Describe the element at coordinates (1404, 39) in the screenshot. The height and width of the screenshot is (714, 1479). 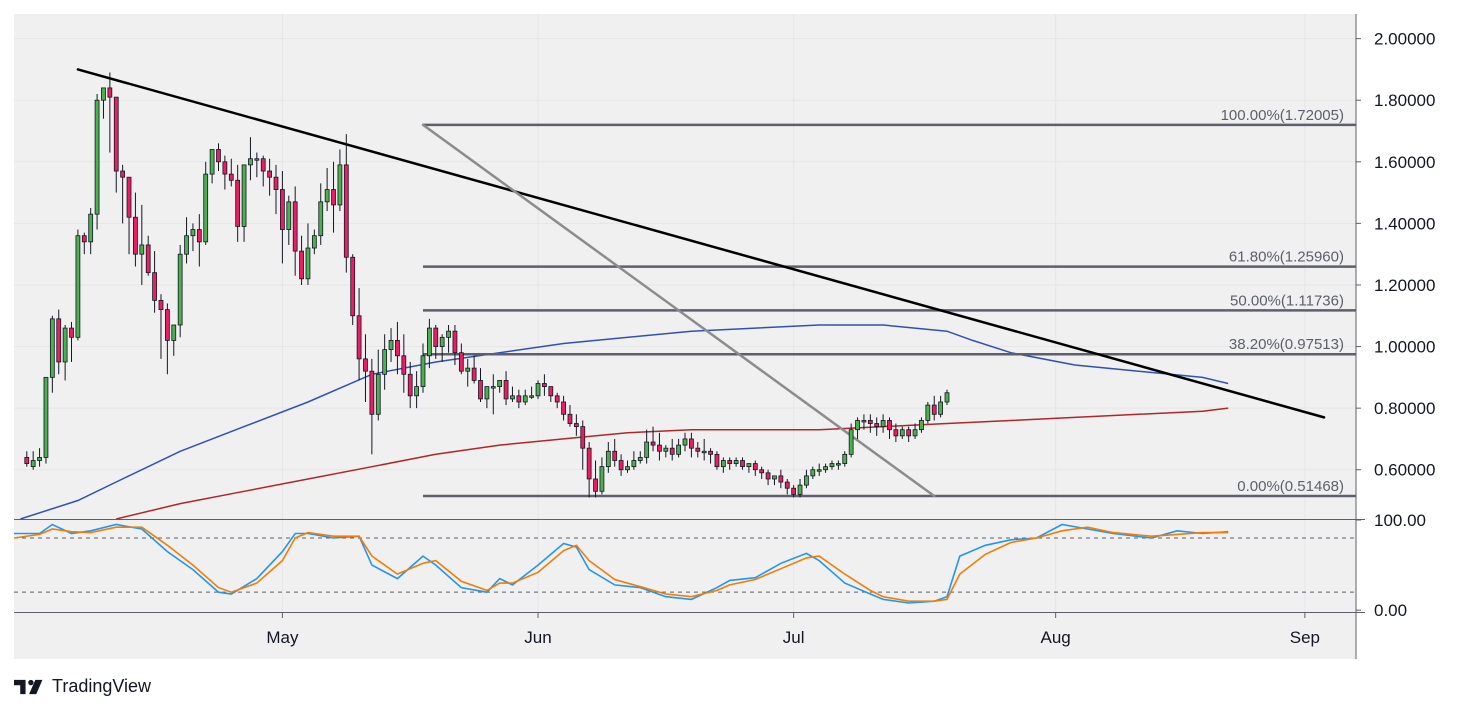
I see `price-tick-label: 2.00000` at that location.